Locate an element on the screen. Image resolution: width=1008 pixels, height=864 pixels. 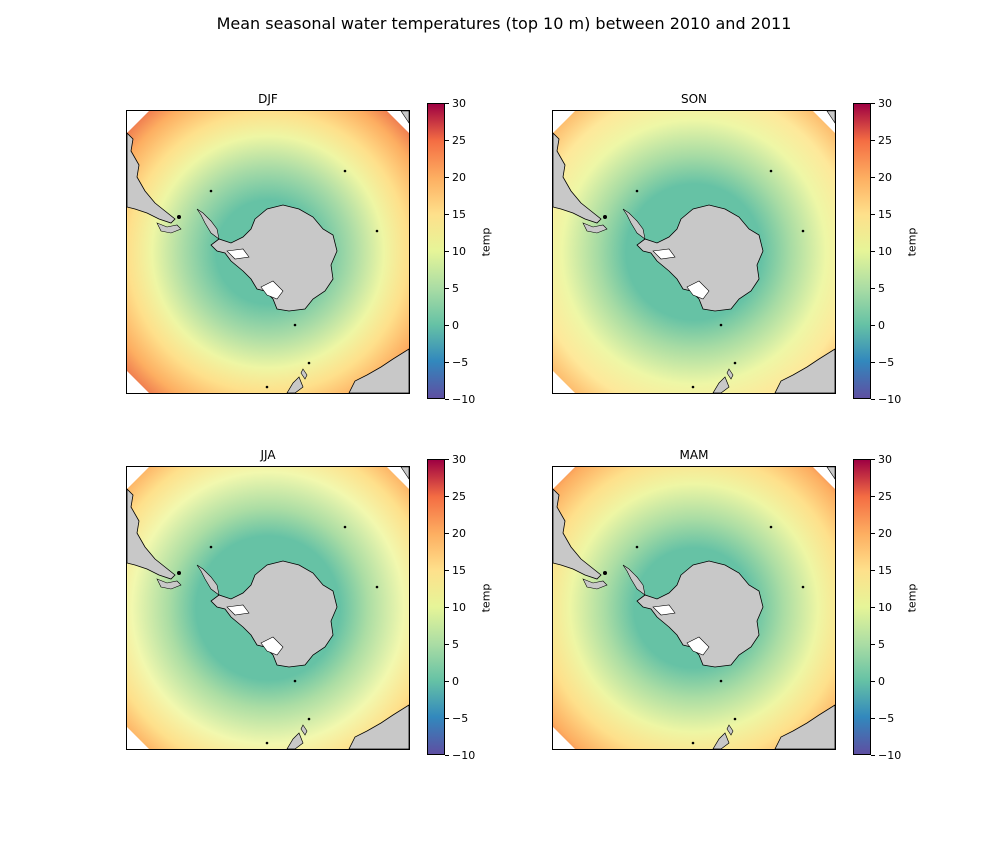
colorbar-djf is located at coordinates (436, 251).